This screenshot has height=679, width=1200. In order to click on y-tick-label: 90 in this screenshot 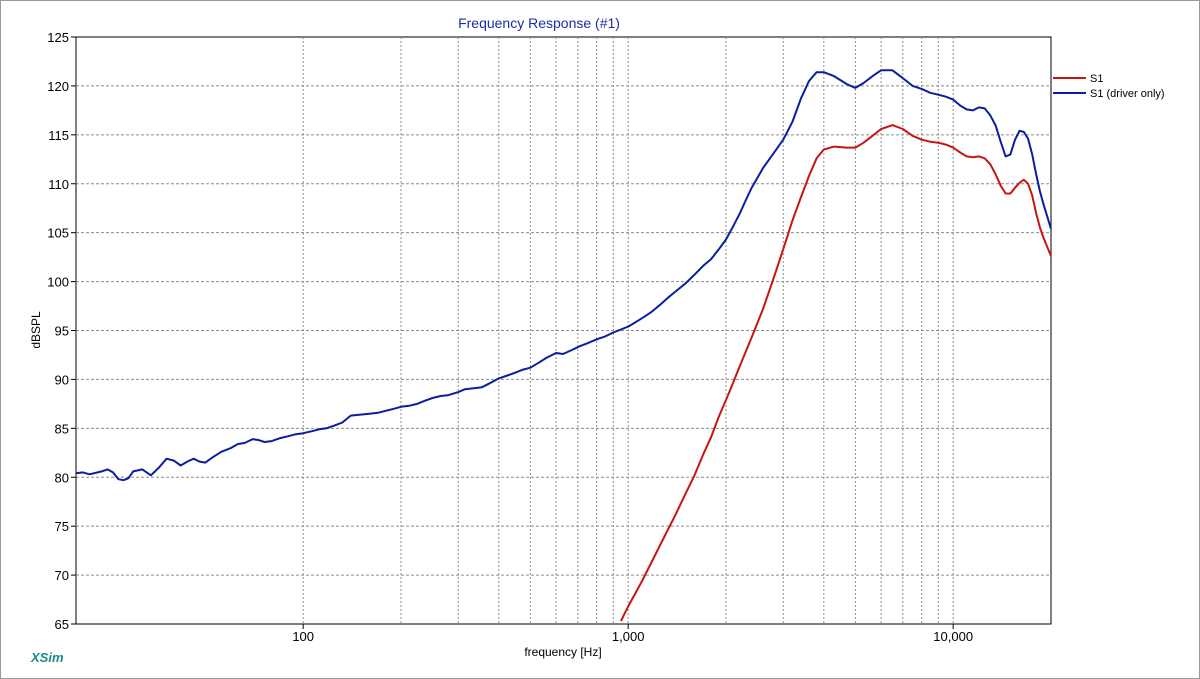, I will do `click(62, 379)`.